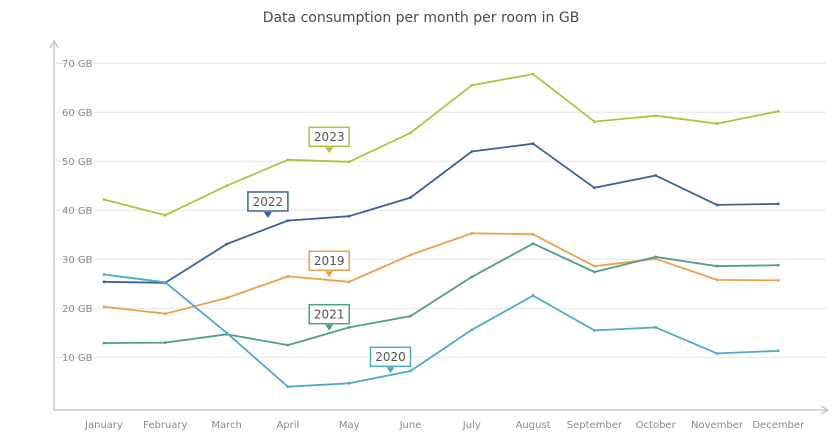 The image size is (840, 436). What do you see at coordinates (349, 216) in the screenshot?
I see `data-point-2022-may` at bounding box center [349, 216].